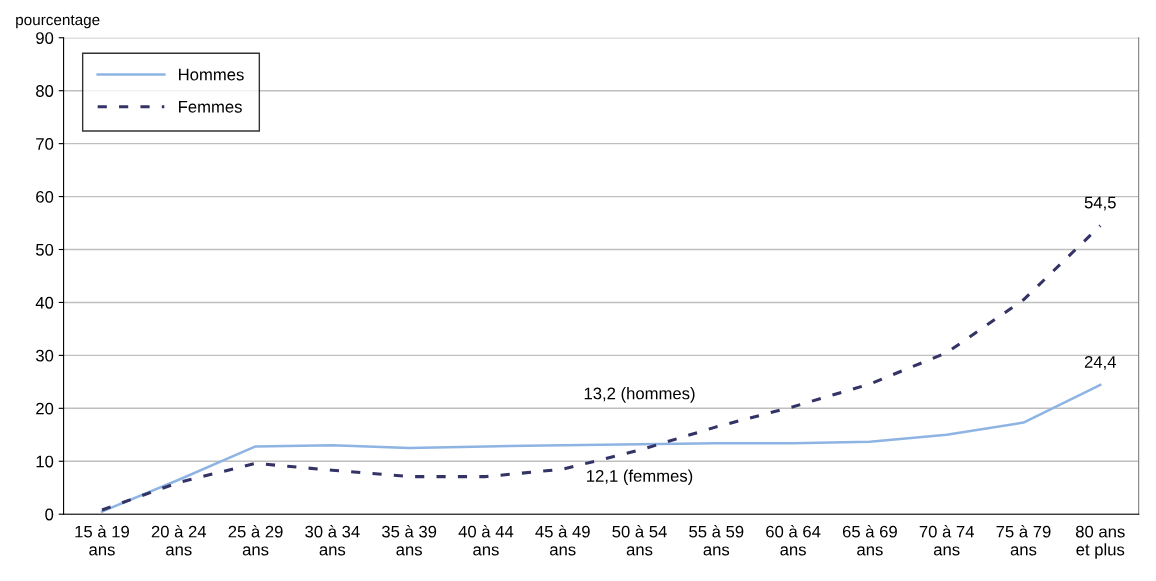 Image resolution: width=1156 pixels, height=581 pixels. I want to click on x-tick-label: 45 à 49 ans, so click(562, 540).